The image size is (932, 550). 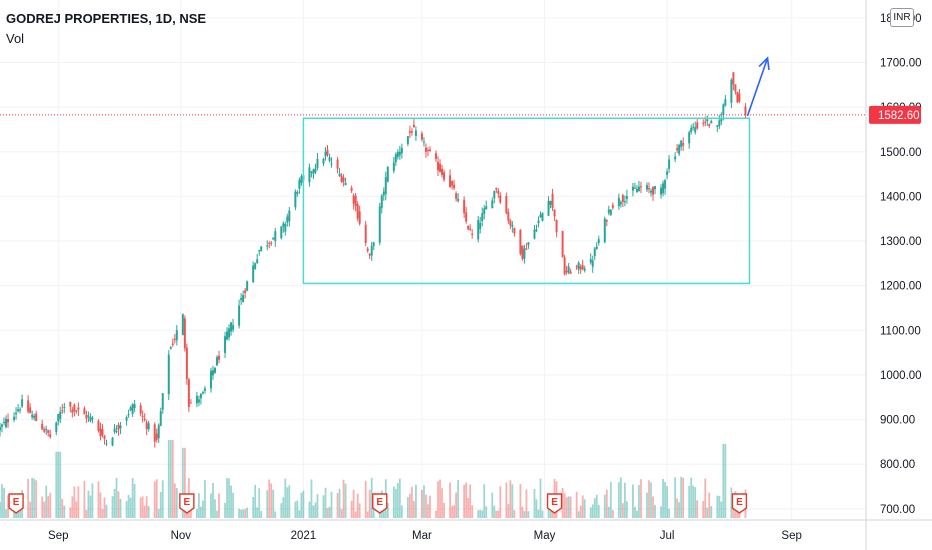 I want to click on currency-badge: INR, so click(x=902, y=17).